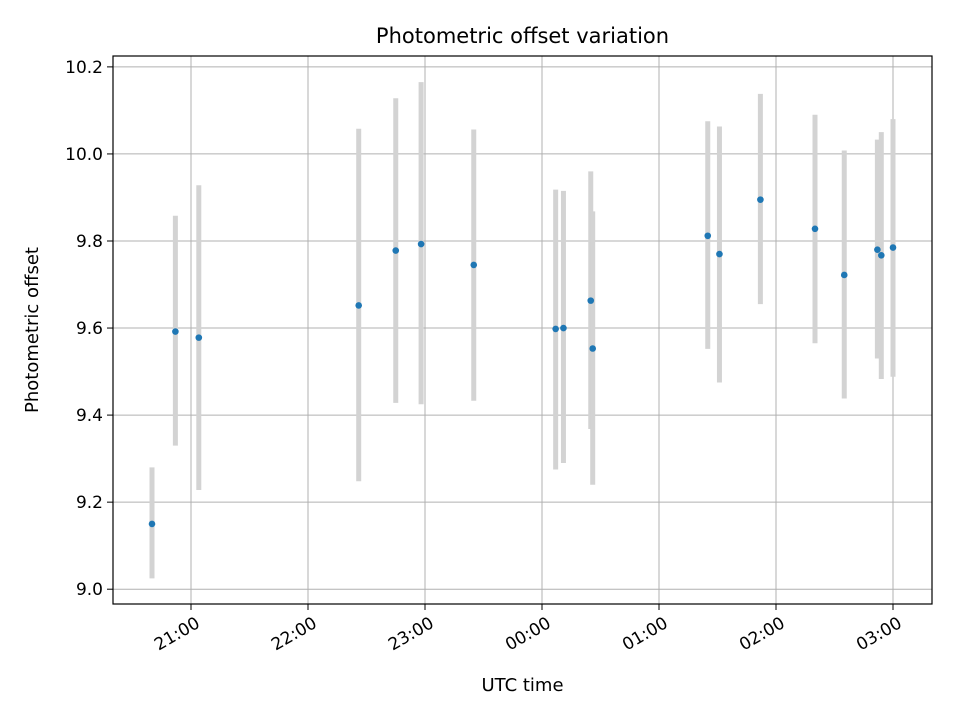 The image size is (960, 720). I want to click on y-tick-label: 9.4, so click(89, 416).